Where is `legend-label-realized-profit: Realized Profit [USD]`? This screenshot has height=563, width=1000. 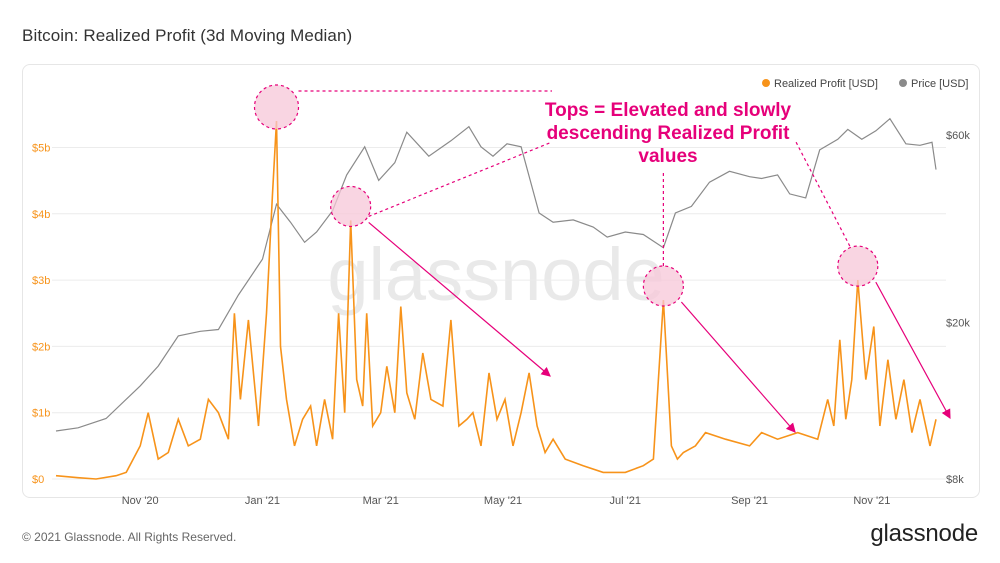
legend-label-realized-profit: Realized Profit [USD] is located at coordinates (826, 84).